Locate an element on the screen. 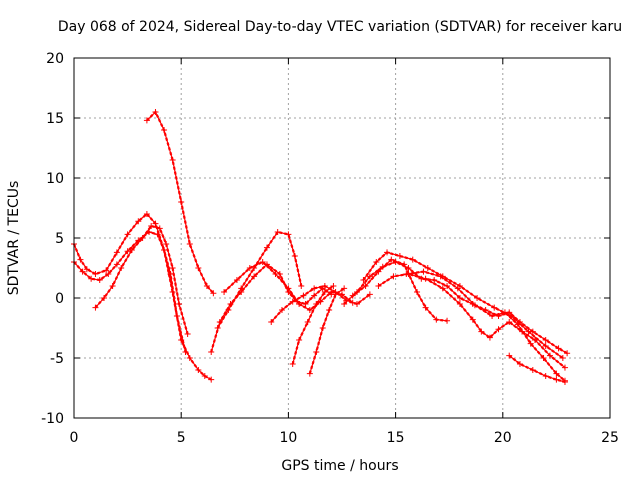 The image size is (640, 480). x-tick-label: 25 is located at coordinates (610, 438).